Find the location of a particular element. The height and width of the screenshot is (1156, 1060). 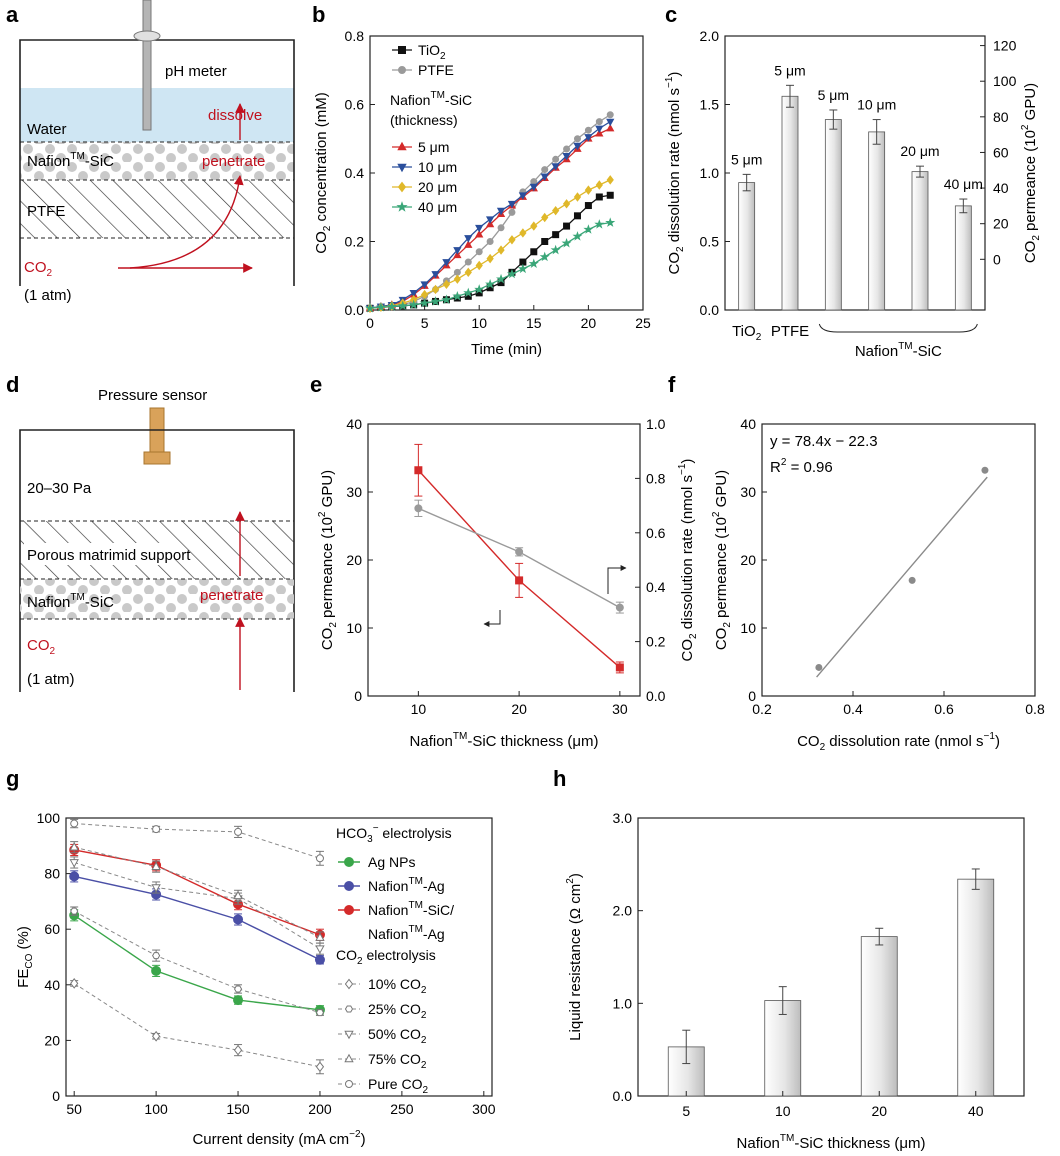

cell-outline is located at coordinates (157, 162).